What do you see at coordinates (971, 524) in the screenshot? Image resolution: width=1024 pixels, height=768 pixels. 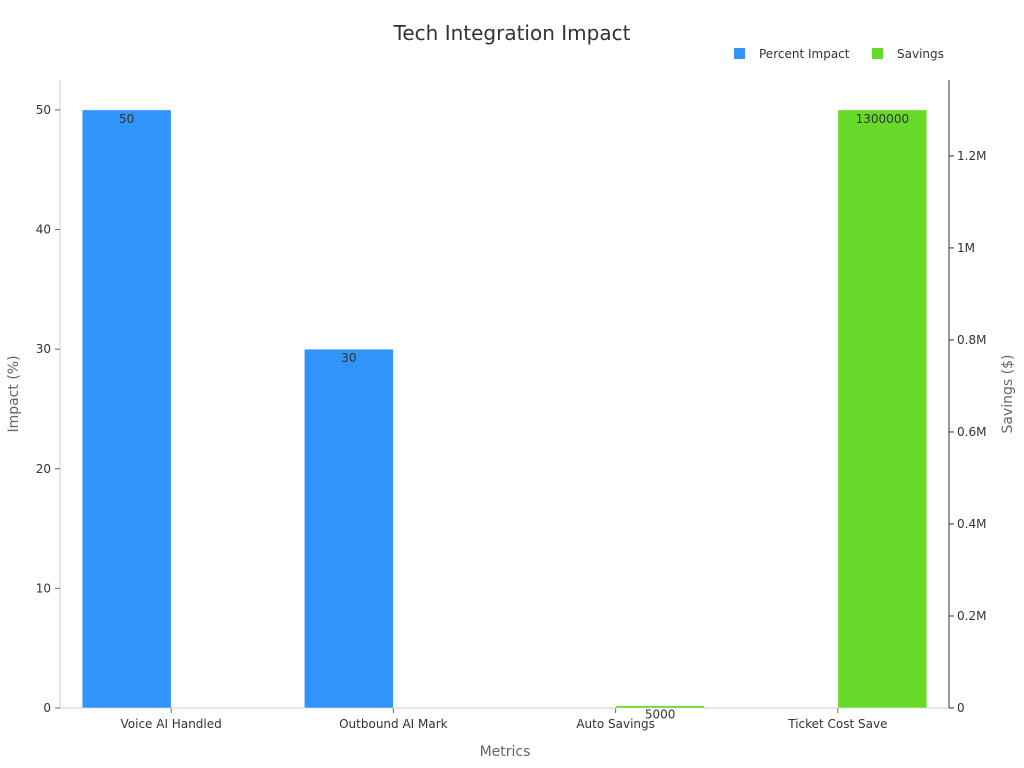 I see `right-tick-label: 0.4M` at bounding box center [971, 524].